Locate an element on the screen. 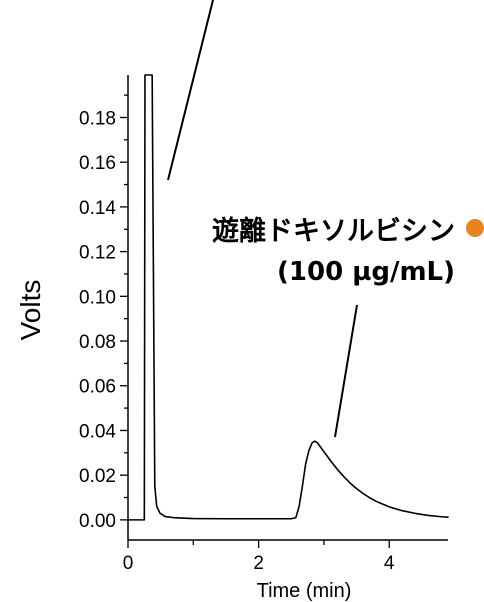  y-tick-label: 0.12 is located at coordinates (97, 253).